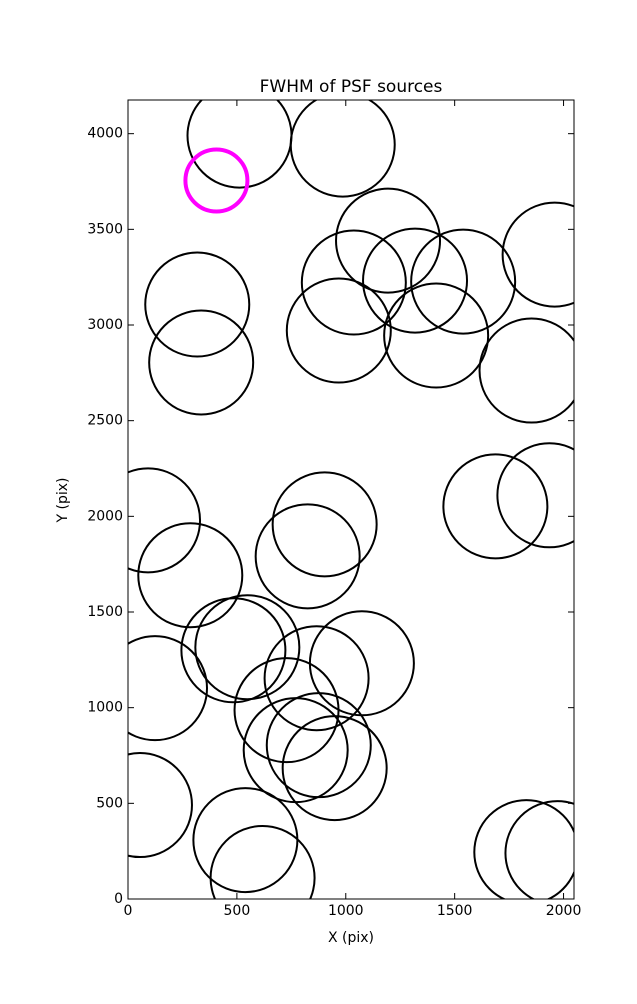 The height and width of the screenshot is (1004, 637). I want to click on y-tick-label: 1500, so click(105, 612).